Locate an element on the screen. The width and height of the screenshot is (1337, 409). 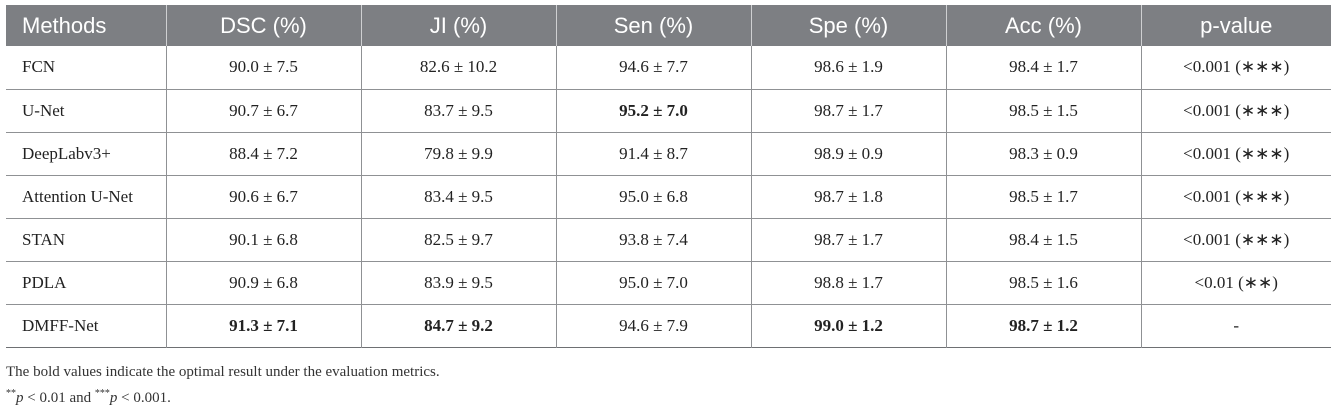
acc-cell: 98.5 ± 1.7 is located at coordinates (1043, 196).